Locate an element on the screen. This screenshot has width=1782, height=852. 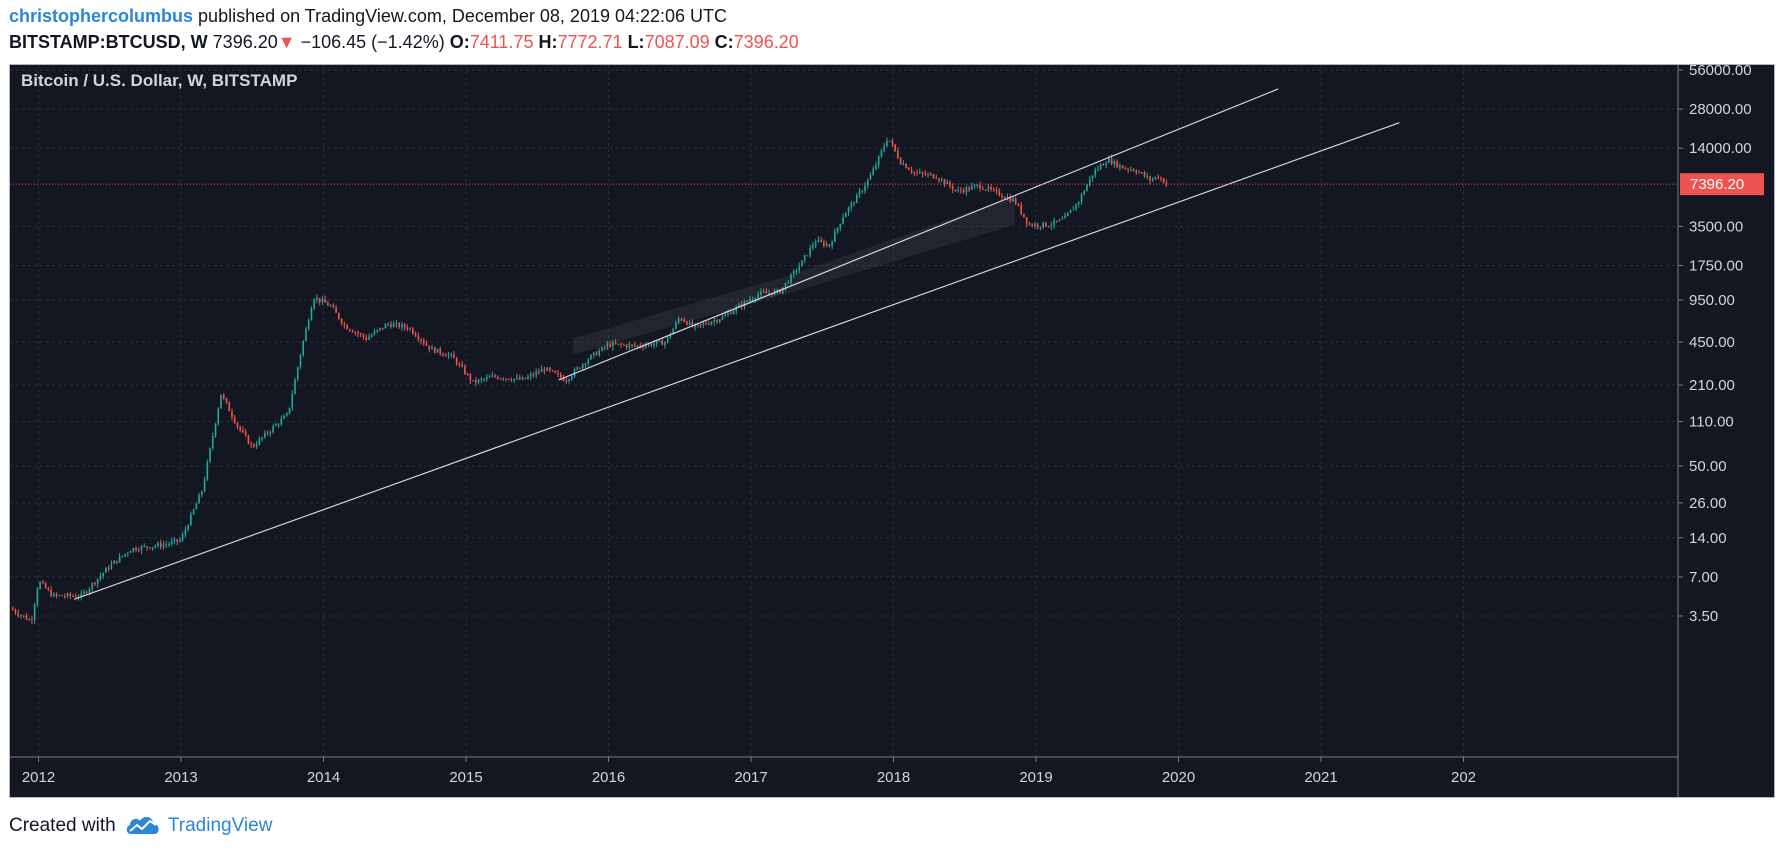
y-tick-label: 450.00 is located at coordinates (1712, 342).